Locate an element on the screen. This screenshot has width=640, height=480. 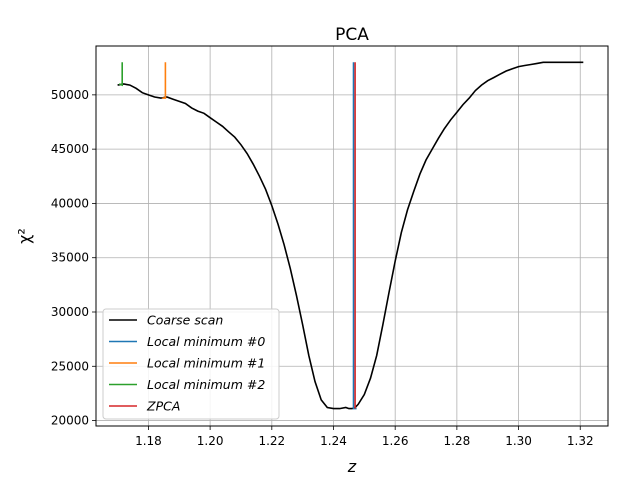
x-ticks: 1.18 1.20 1.22 1.24 1.26 1.28 1.30 1.32 is located at coordinates (364, 437).